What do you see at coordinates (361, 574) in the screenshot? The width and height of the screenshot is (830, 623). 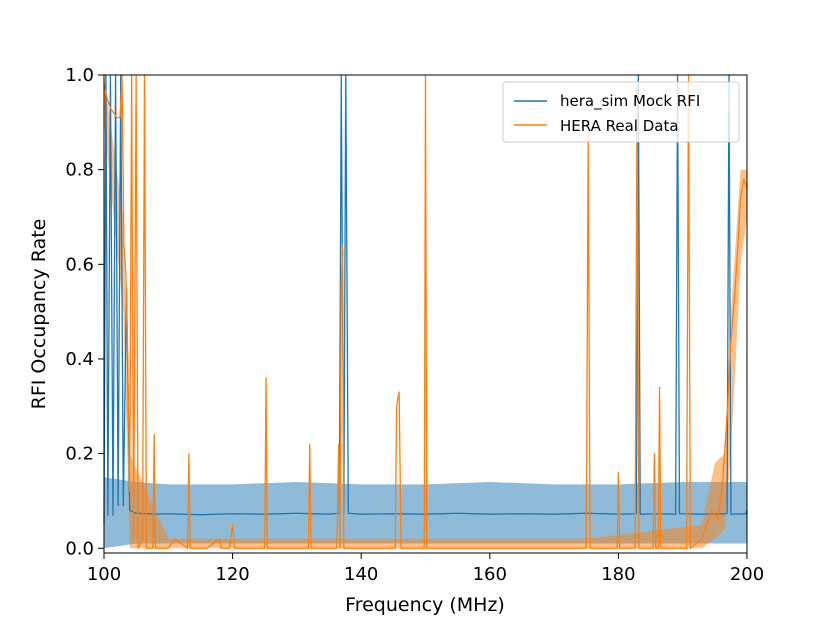 I see `x-tick-label: 140` at bounding box center [361, 574].